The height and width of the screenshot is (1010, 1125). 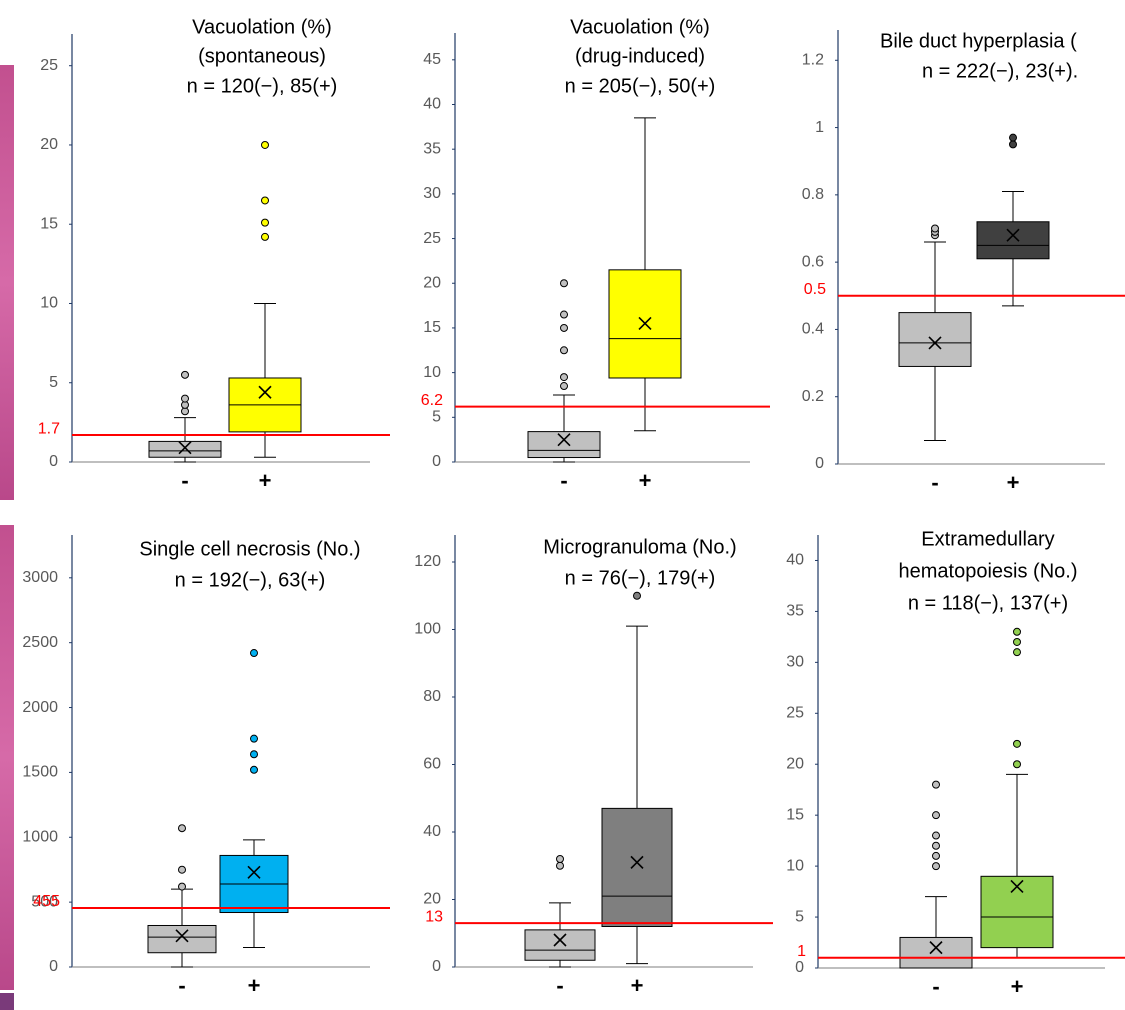 I want to click on y-tick-label: 35, so click(x=432, y=148).